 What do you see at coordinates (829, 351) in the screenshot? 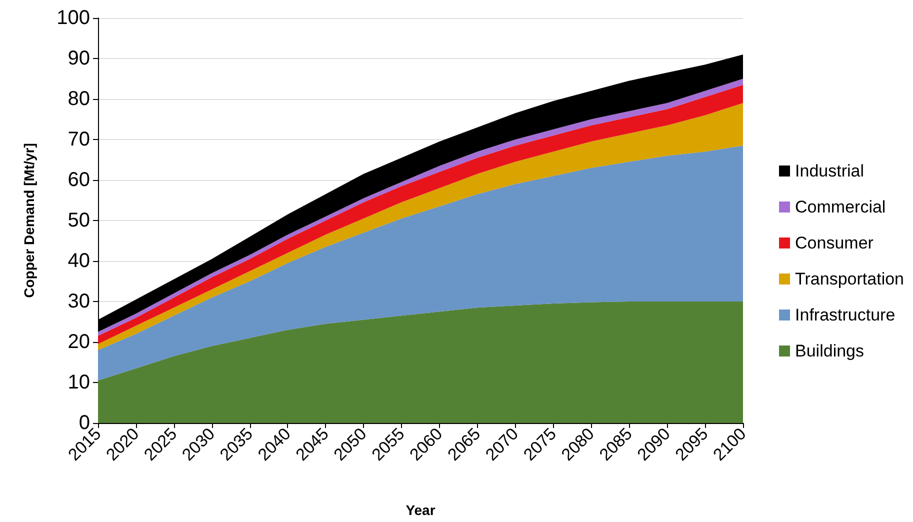
I see `legend-label: Buildings` at bounding box center [829, 351].